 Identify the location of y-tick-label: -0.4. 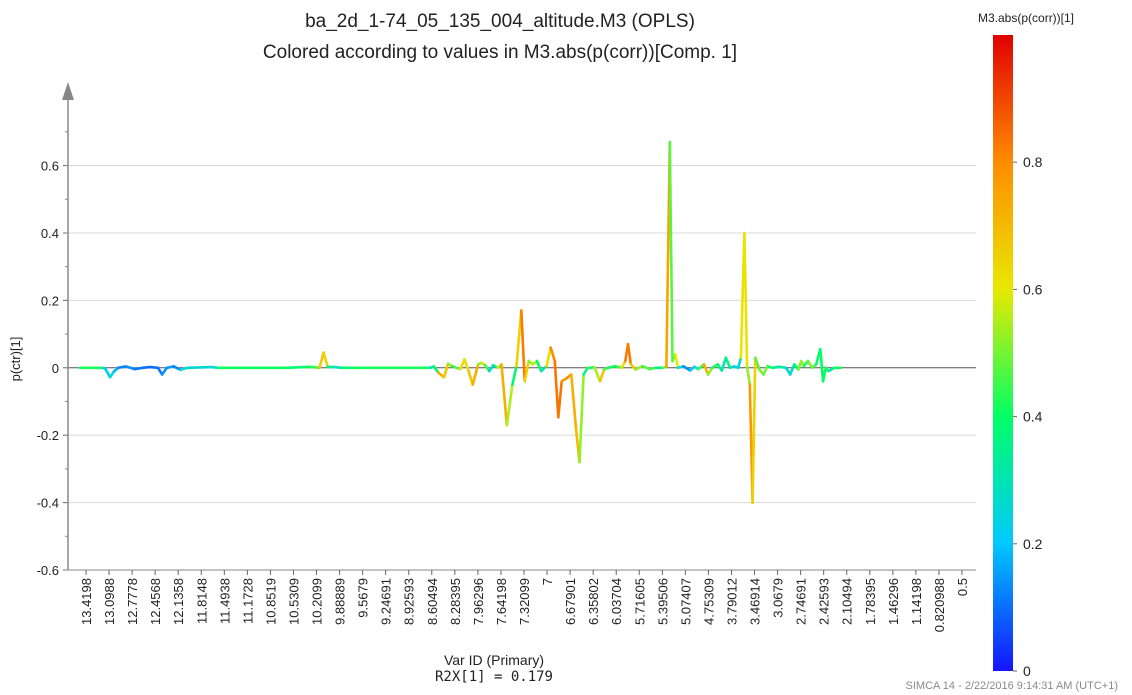
(48, 503).